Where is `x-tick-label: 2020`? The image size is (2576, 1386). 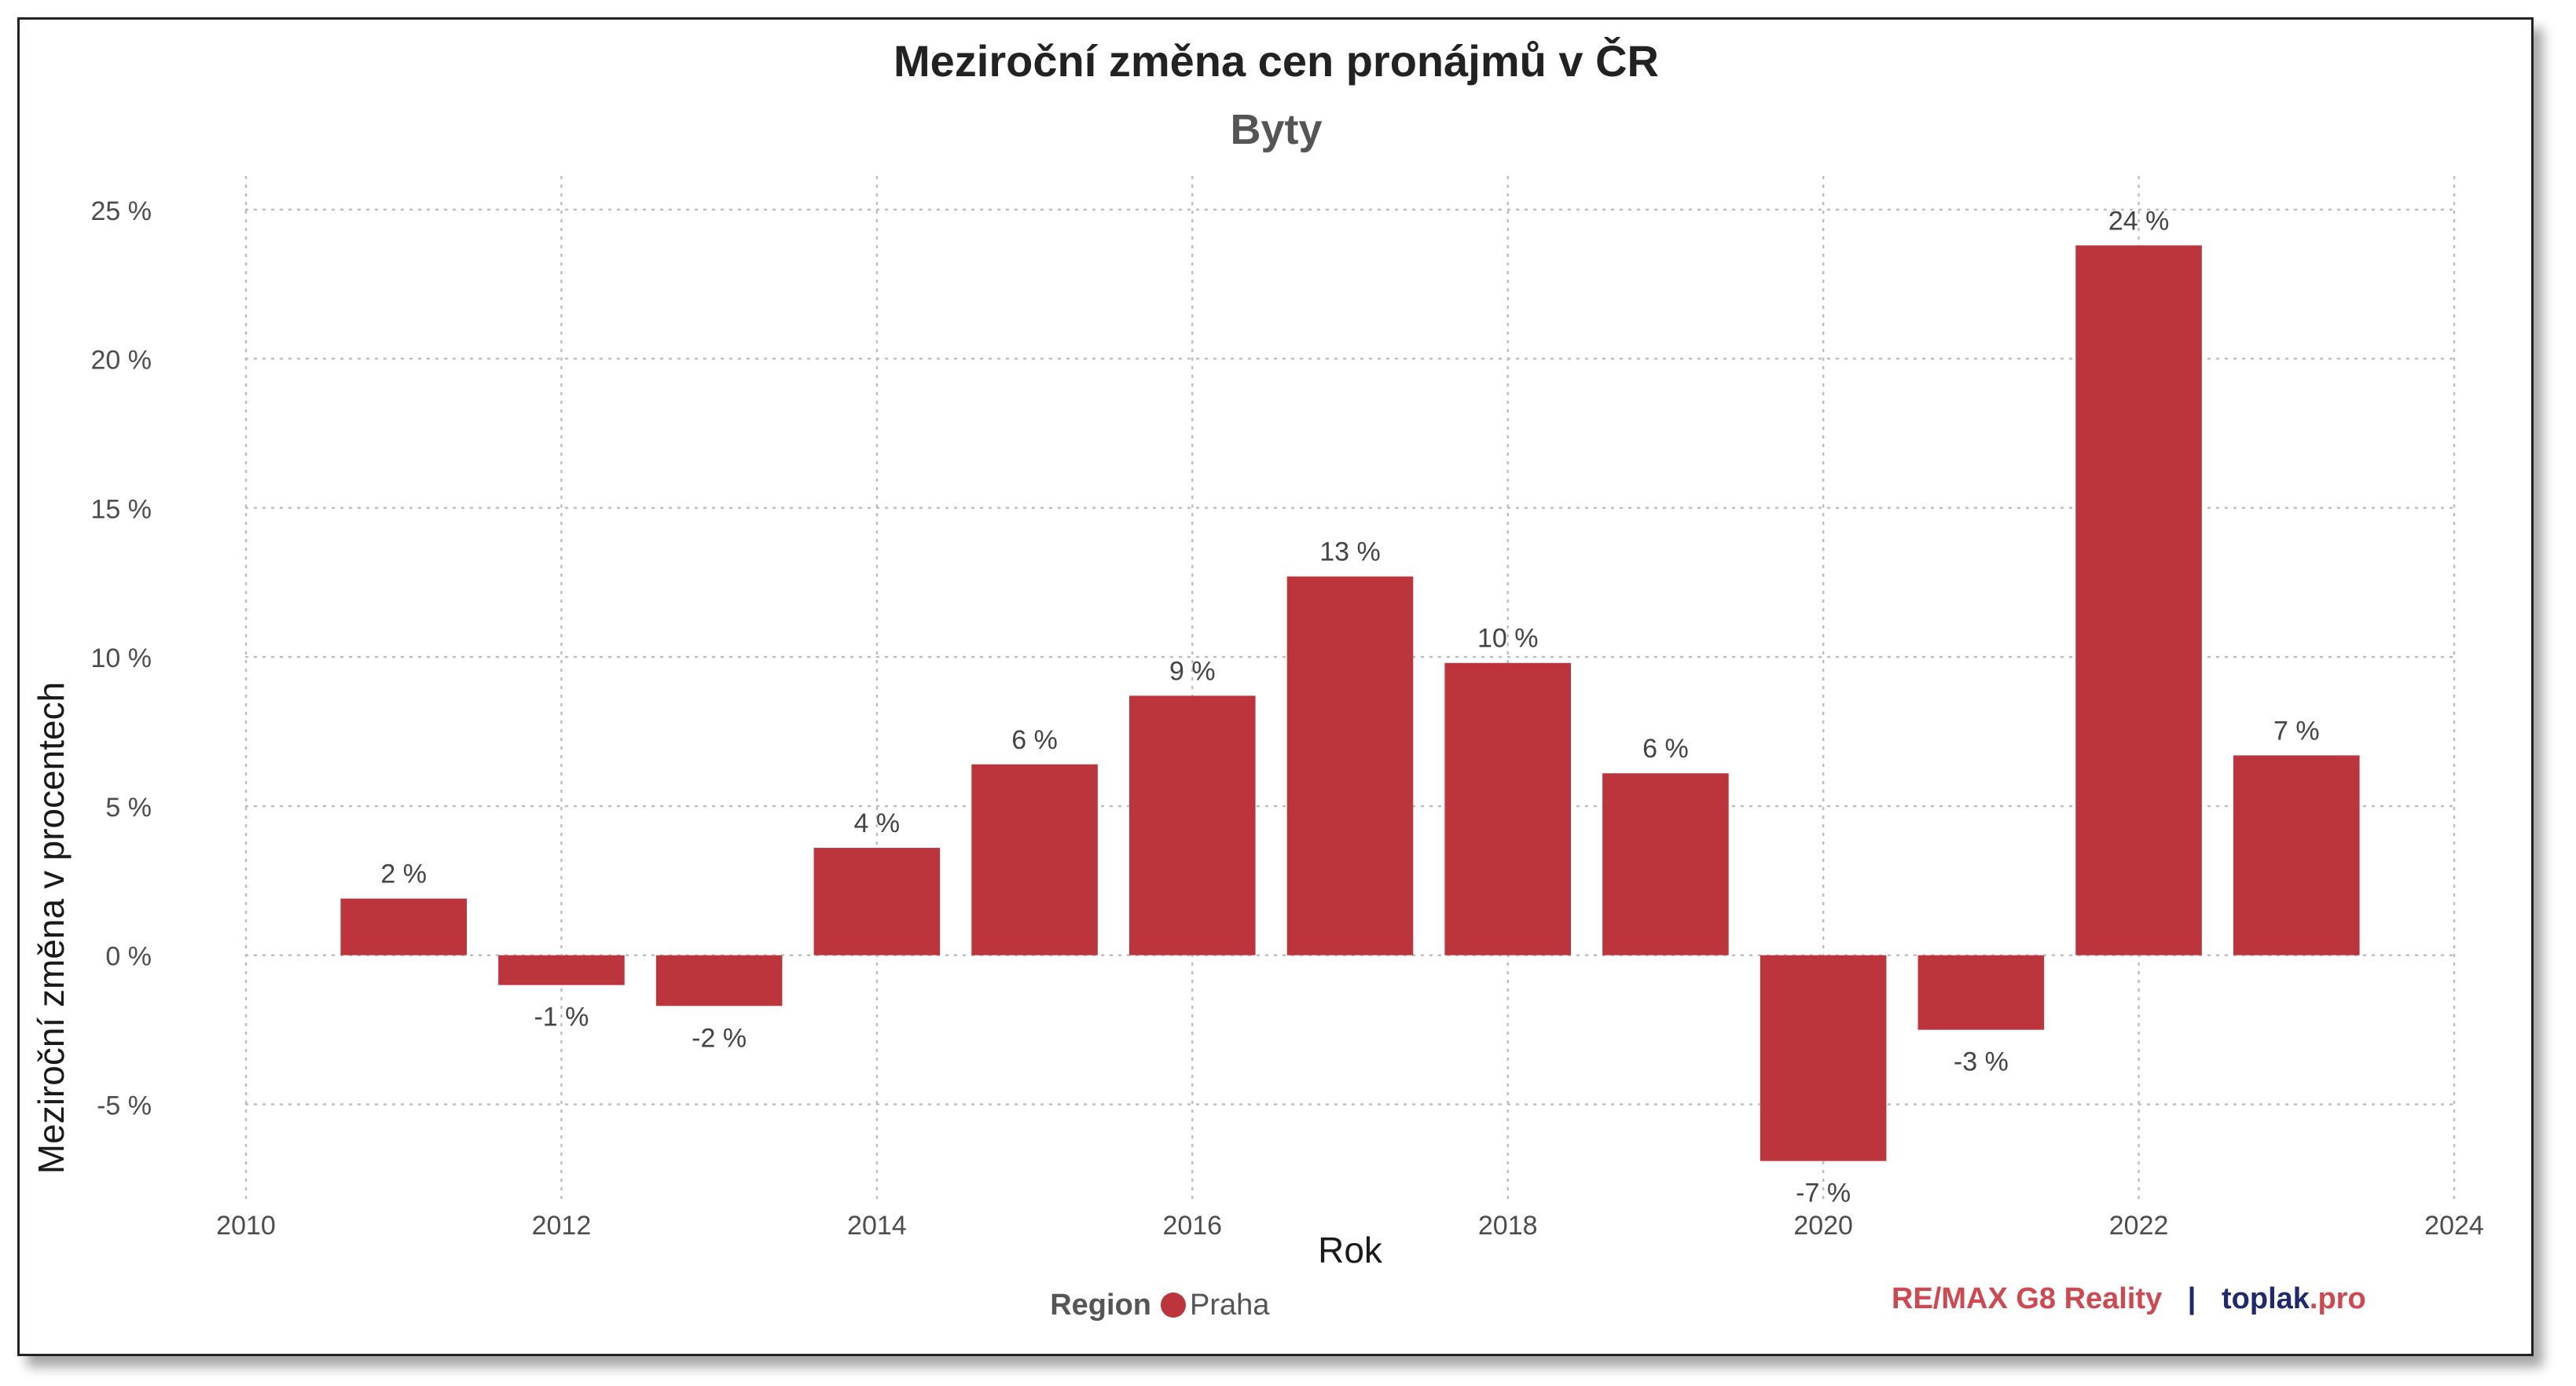 x-tick-label: 2020 is located at coordinates (1823, 1226).